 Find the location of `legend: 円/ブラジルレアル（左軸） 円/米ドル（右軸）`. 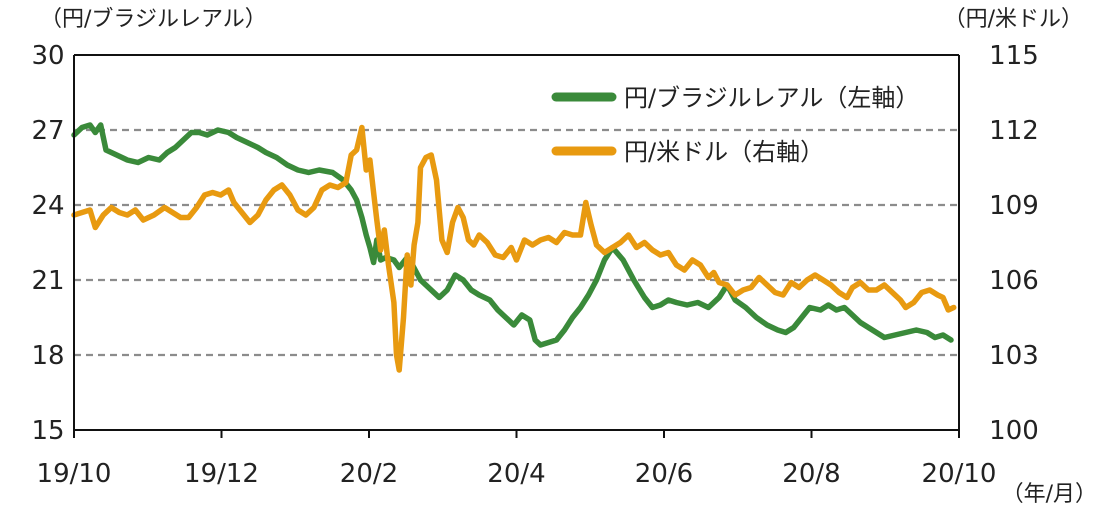

legend: 円/ブラジルレアル（左軸） 円/米ドル（右軸） is located at coordinates (735, 125).